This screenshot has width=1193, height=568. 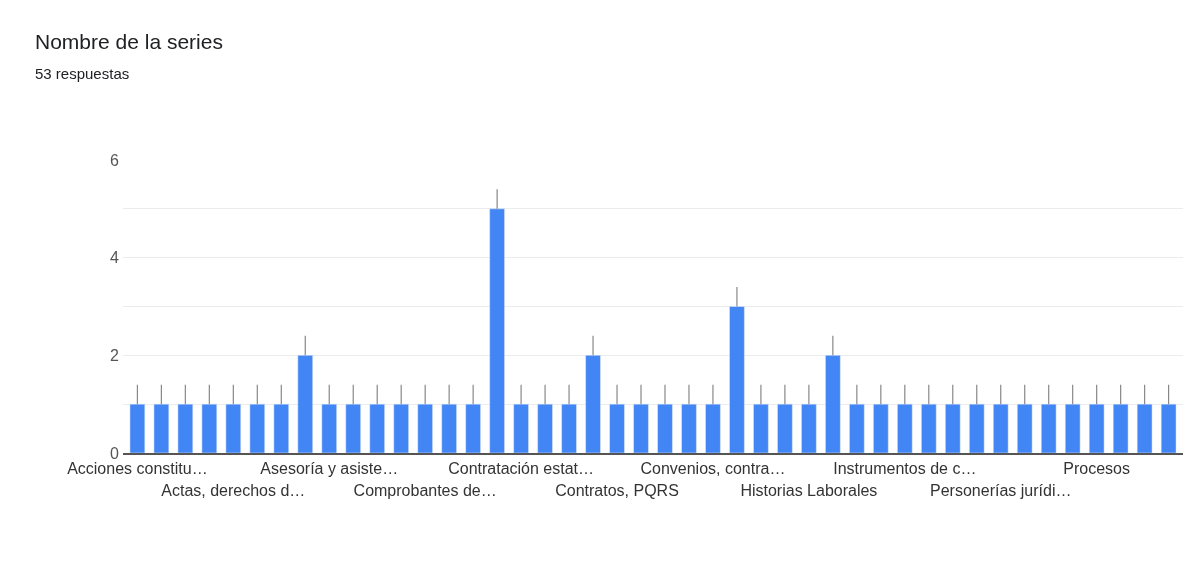 I want to click on chart-title: Nombre de la series, so click(x=129, y=41).